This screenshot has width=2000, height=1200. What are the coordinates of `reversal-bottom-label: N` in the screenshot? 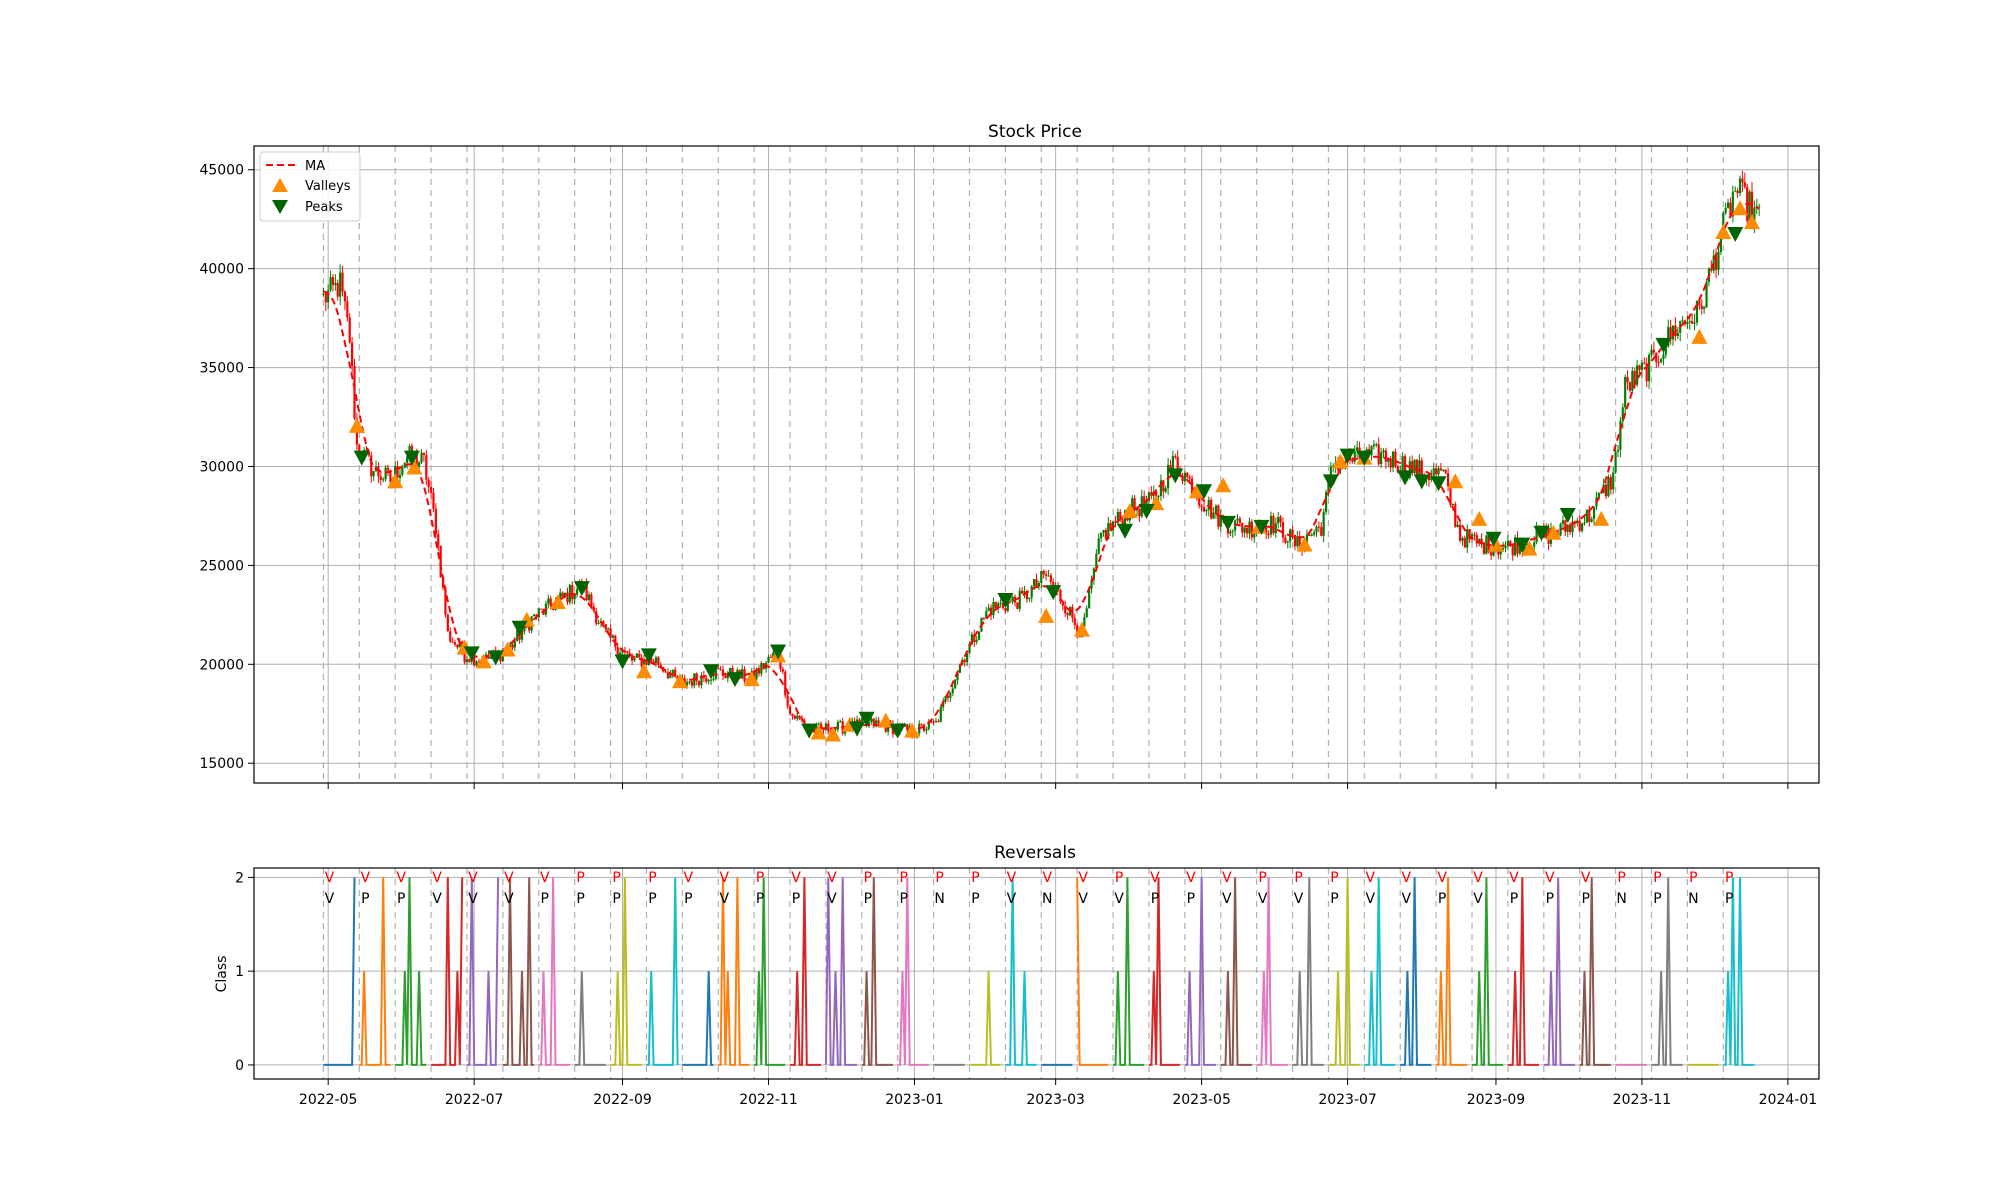 It's located at (1047, 899).